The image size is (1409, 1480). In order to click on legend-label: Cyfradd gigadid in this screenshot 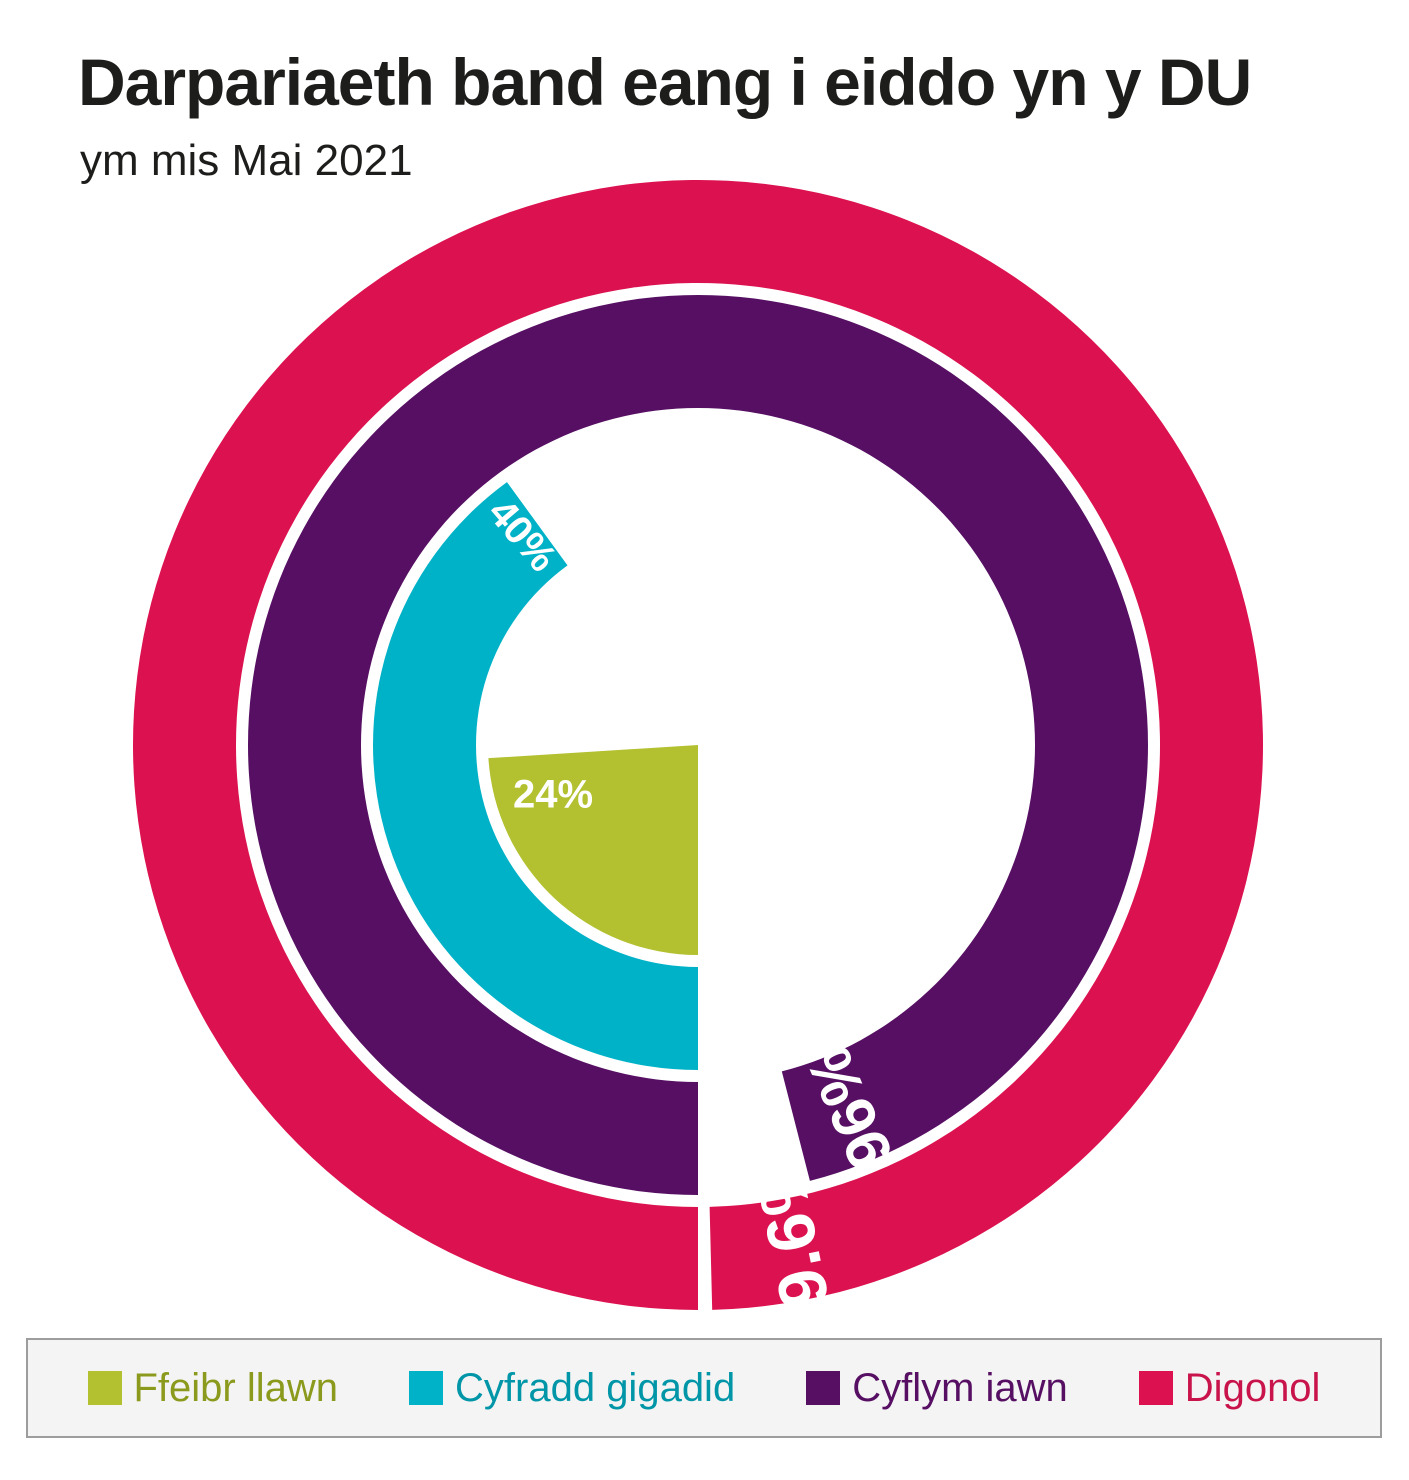, I will do `click(595, 1387)`.